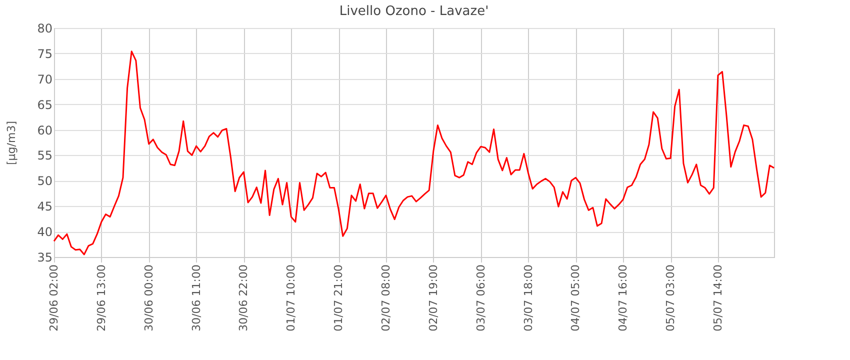 This screenshot has height=360, width=850. What do you see at coordinates (196, 298) in the screenshot?
I see `x-tick-label: 30/06 11:00` at bounding box center [196, 298].